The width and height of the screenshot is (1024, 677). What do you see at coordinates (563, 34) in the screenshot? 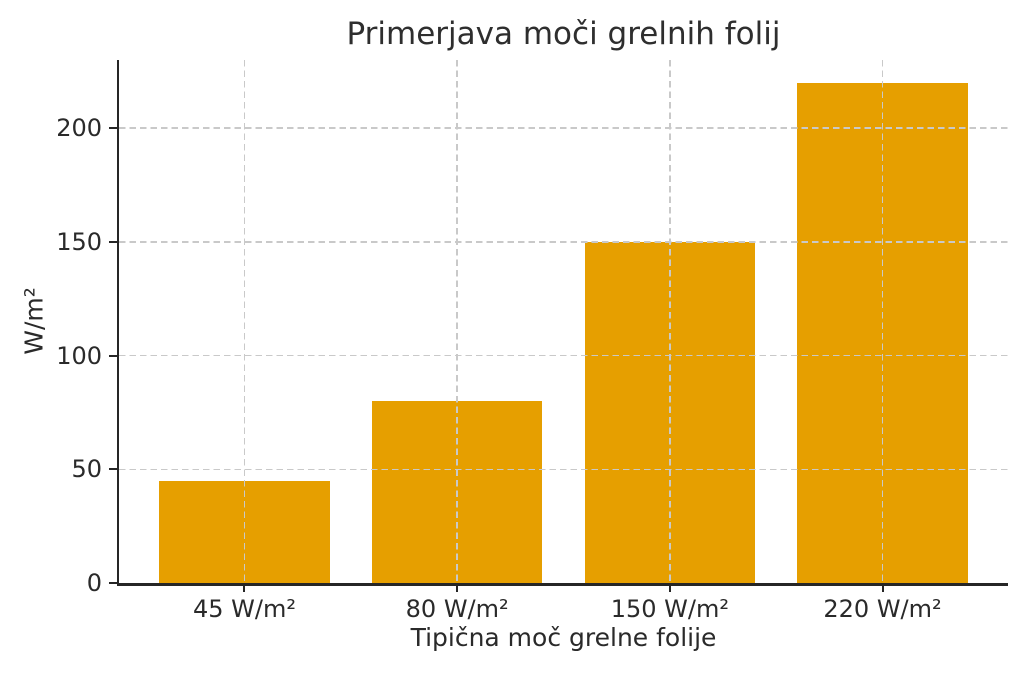
I see `chart-title: Primerjava moči grelnih folij` at bounding box center [563, 34].